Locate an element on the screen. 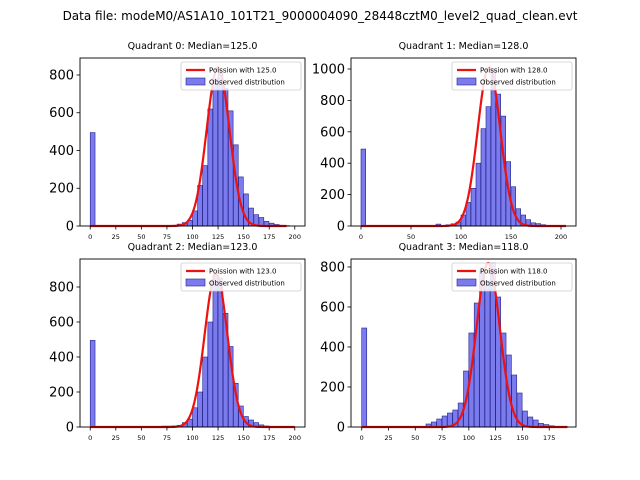 The height and width of the screenshot is (480, 640). legend-curve-label: Poission with 118.0 is located at coordinates (514, 272).